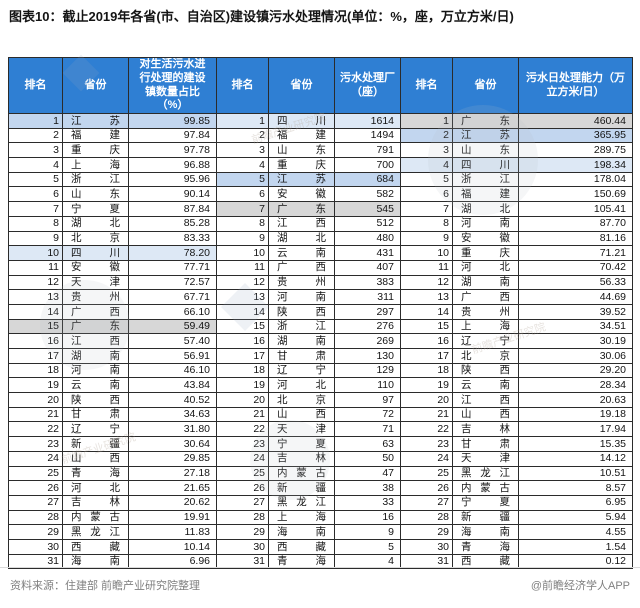  I want to click on rank-cell: 26, so click(426, 488).